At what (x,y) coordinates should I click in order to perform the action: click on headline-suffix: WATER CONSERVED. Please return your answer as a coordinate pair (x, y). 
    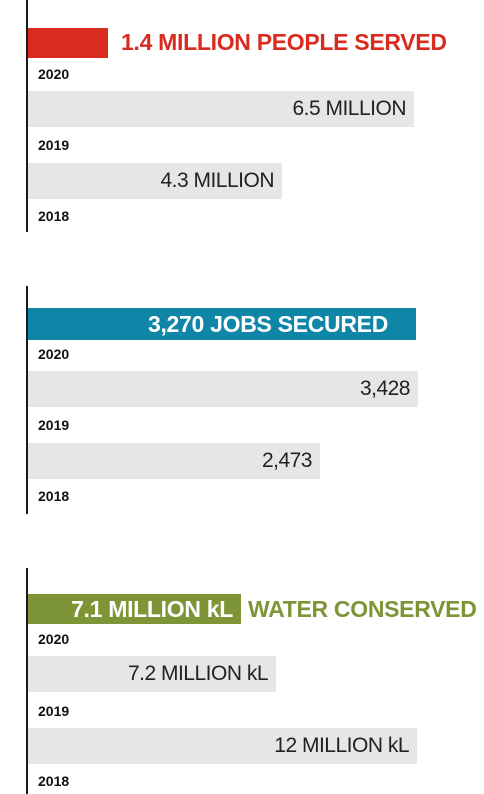
    Looking at the image, I should click on (362, 609).